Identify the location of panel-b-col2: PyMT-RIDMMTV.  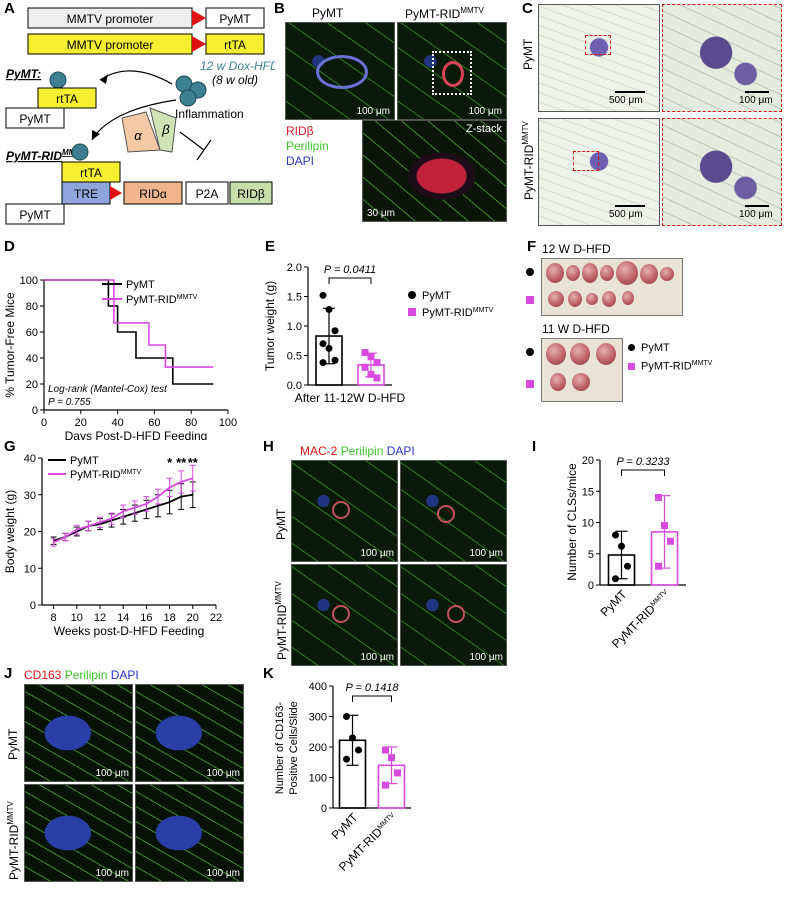
(444, 13).